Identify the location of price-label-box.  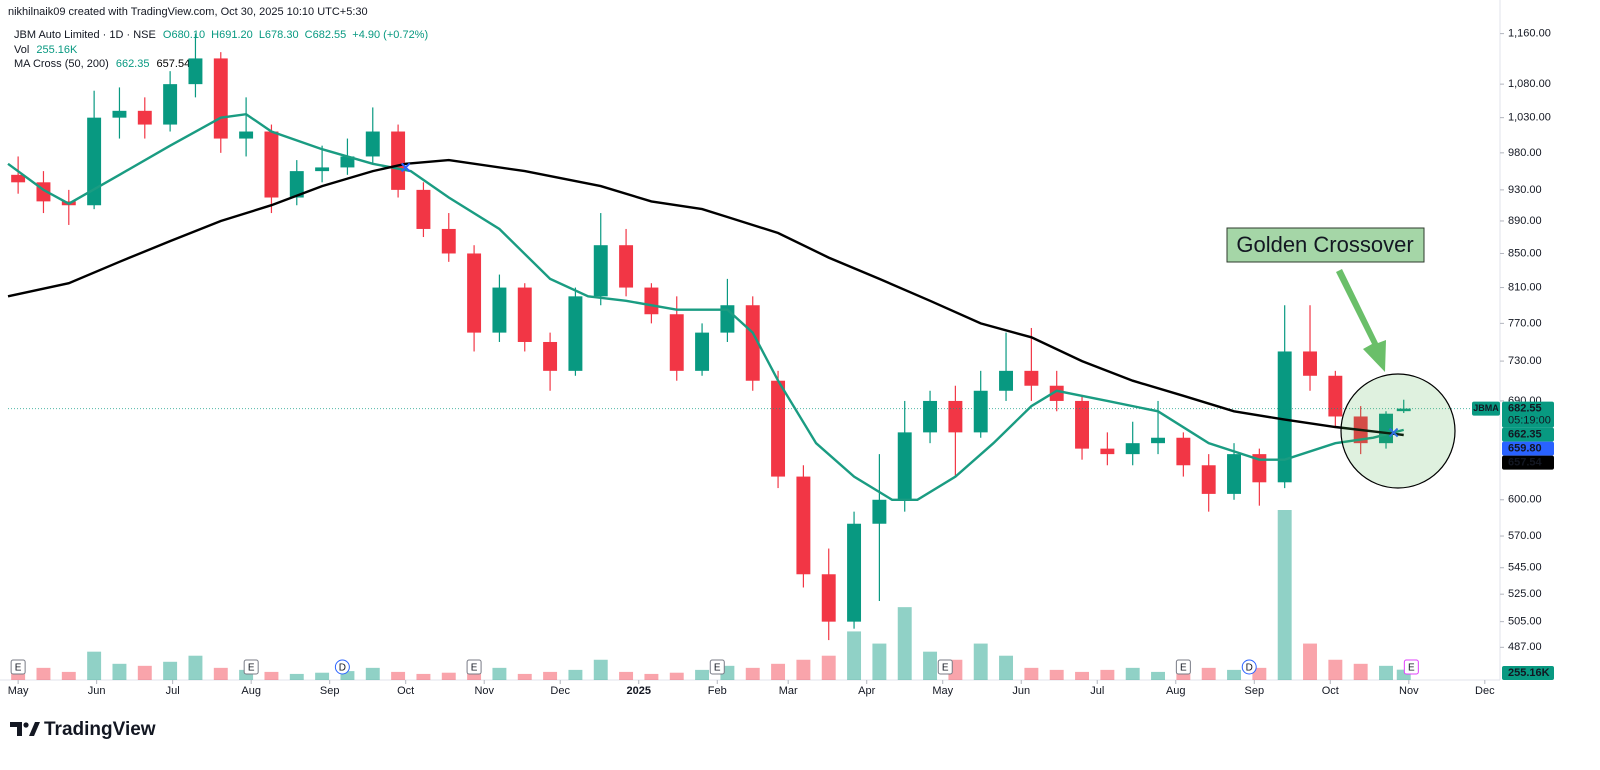
(1528, 414).